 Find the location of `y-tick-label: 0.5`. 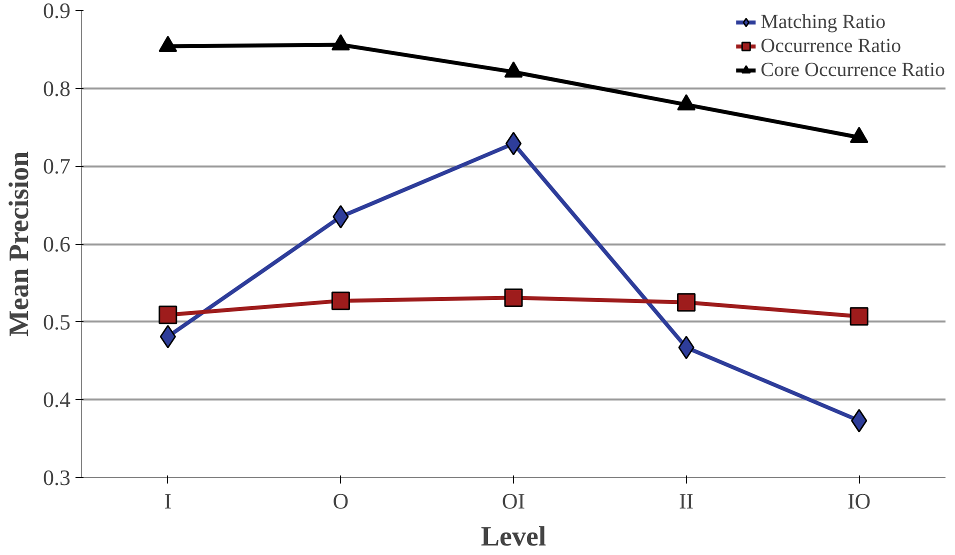

y-tick-label: 0.5 is located at coordinates (56, 321).